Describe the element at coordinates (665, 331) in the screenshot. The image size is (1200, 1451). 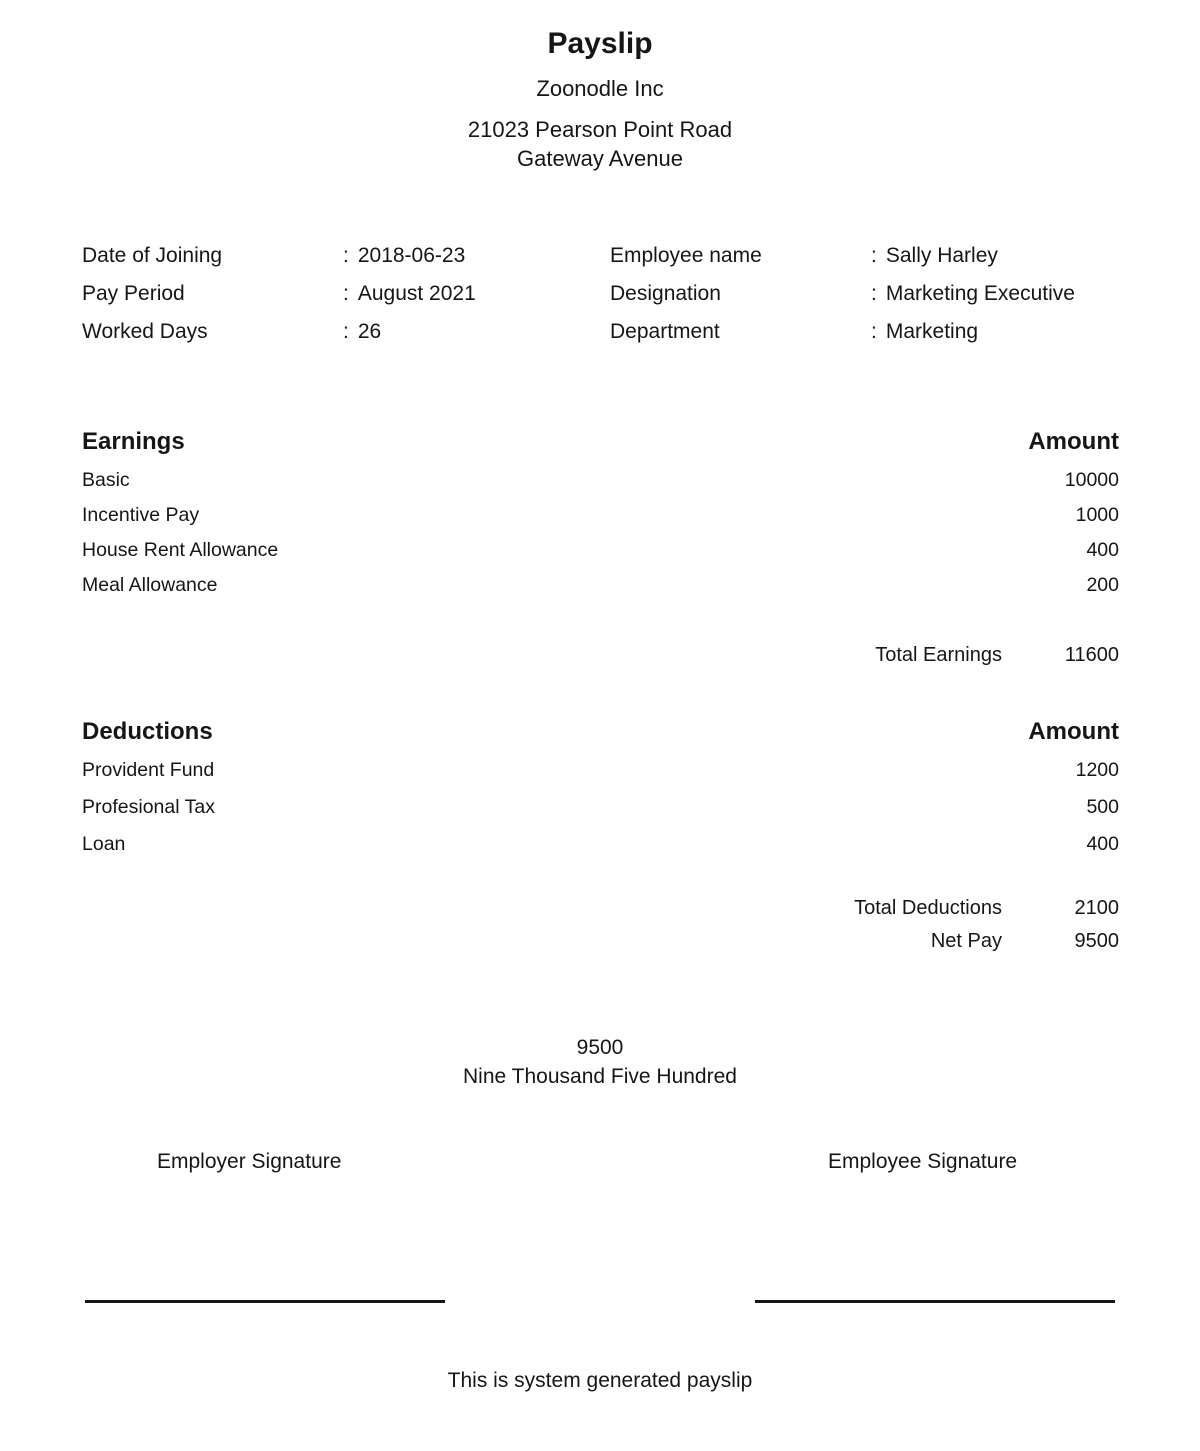
I see `info-label: Department` at that location.